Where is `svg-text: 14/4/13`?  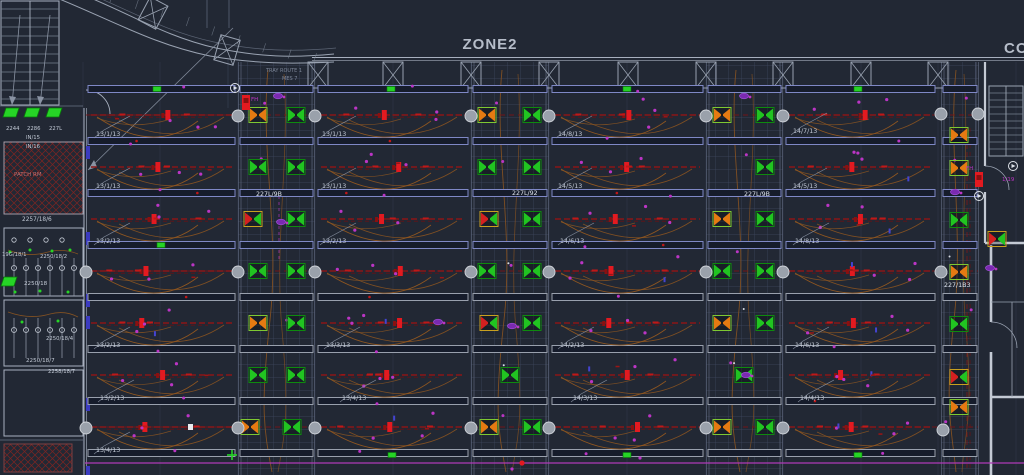
svg-text: 14/4/13 is located at coordinates (812, 398).